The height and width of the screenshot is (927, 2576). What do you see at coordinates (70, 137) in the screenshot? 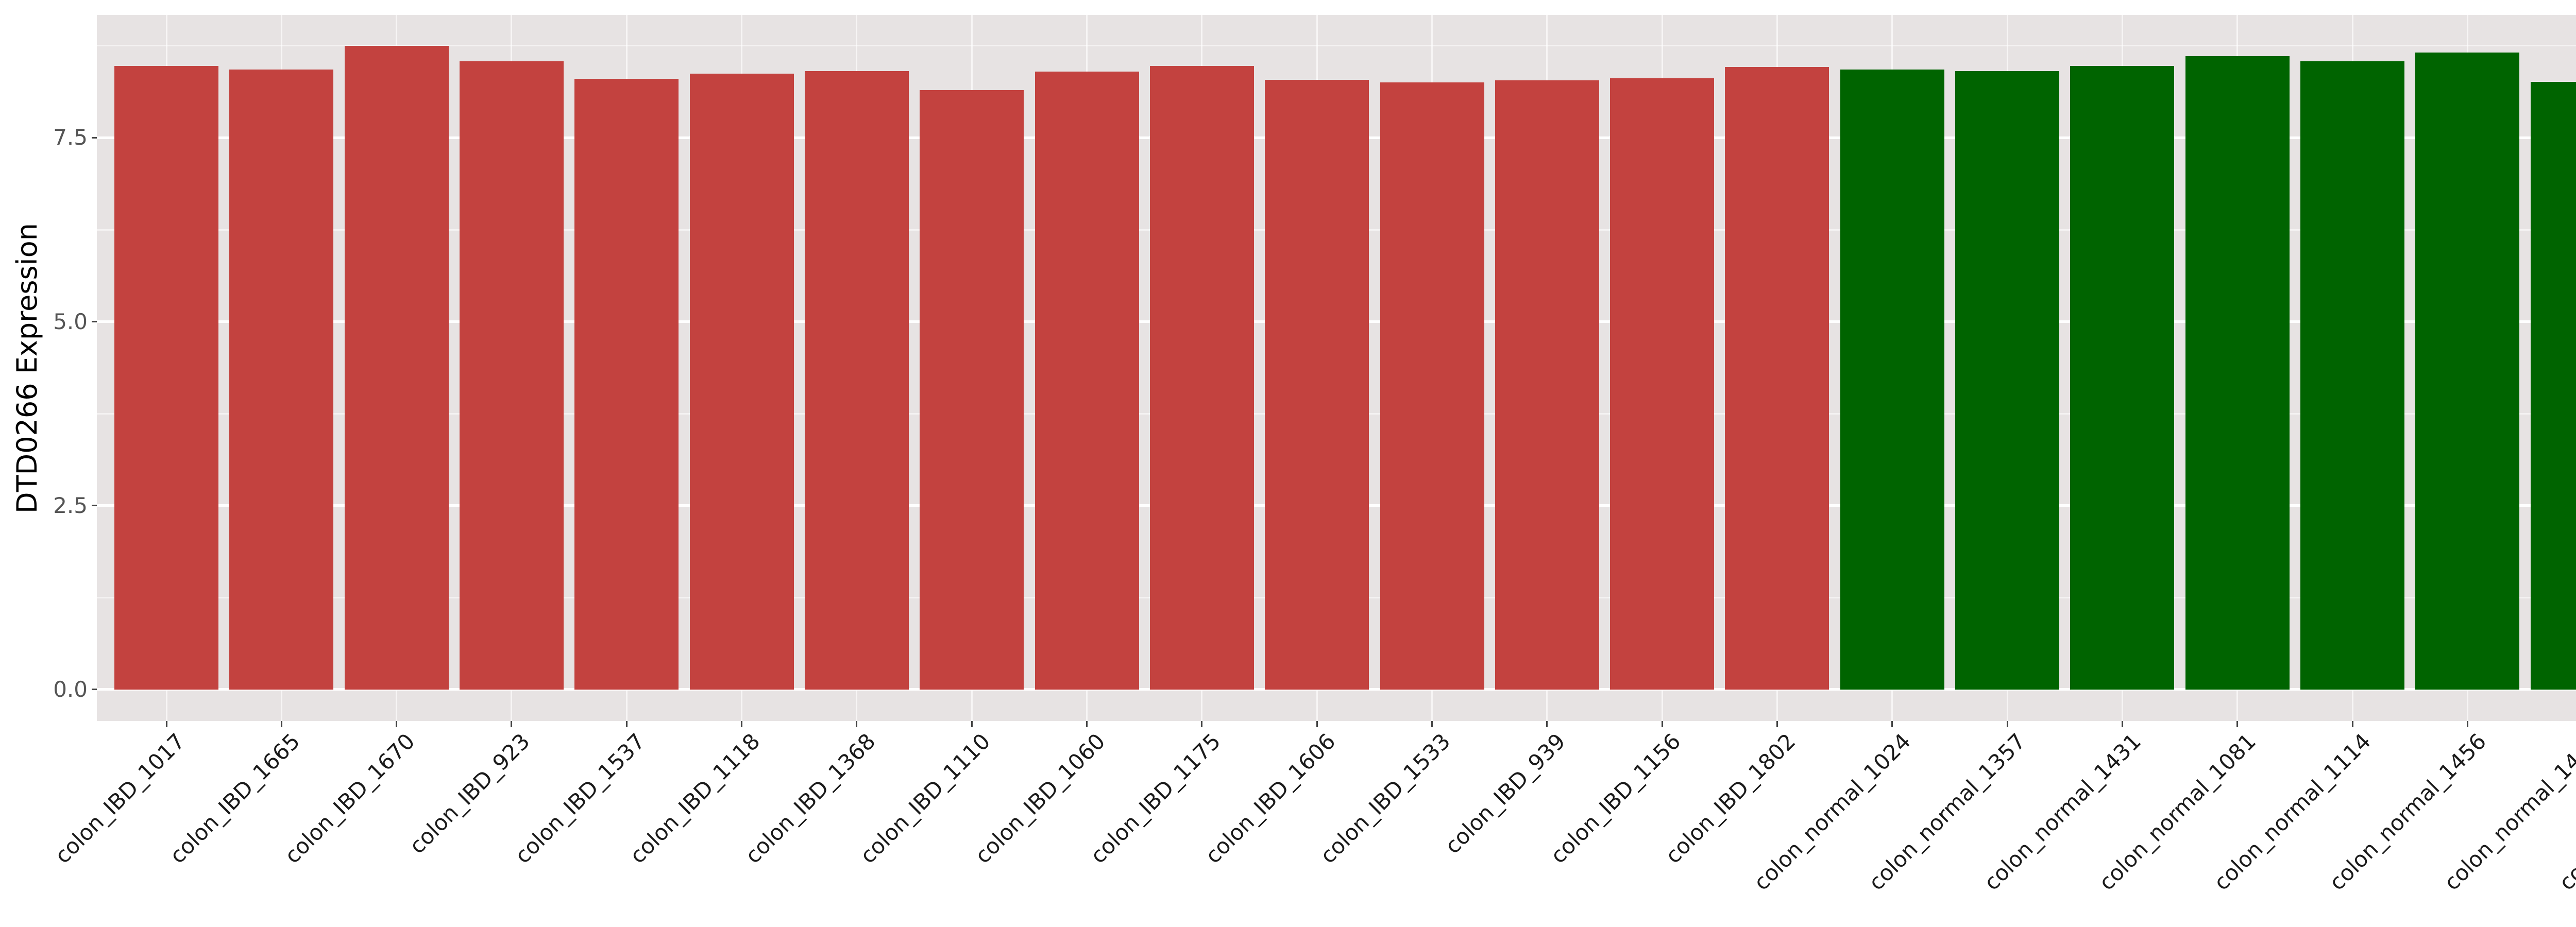
I see `y-tick-label-7.5: 7.5` at bounding box center [70, 137].